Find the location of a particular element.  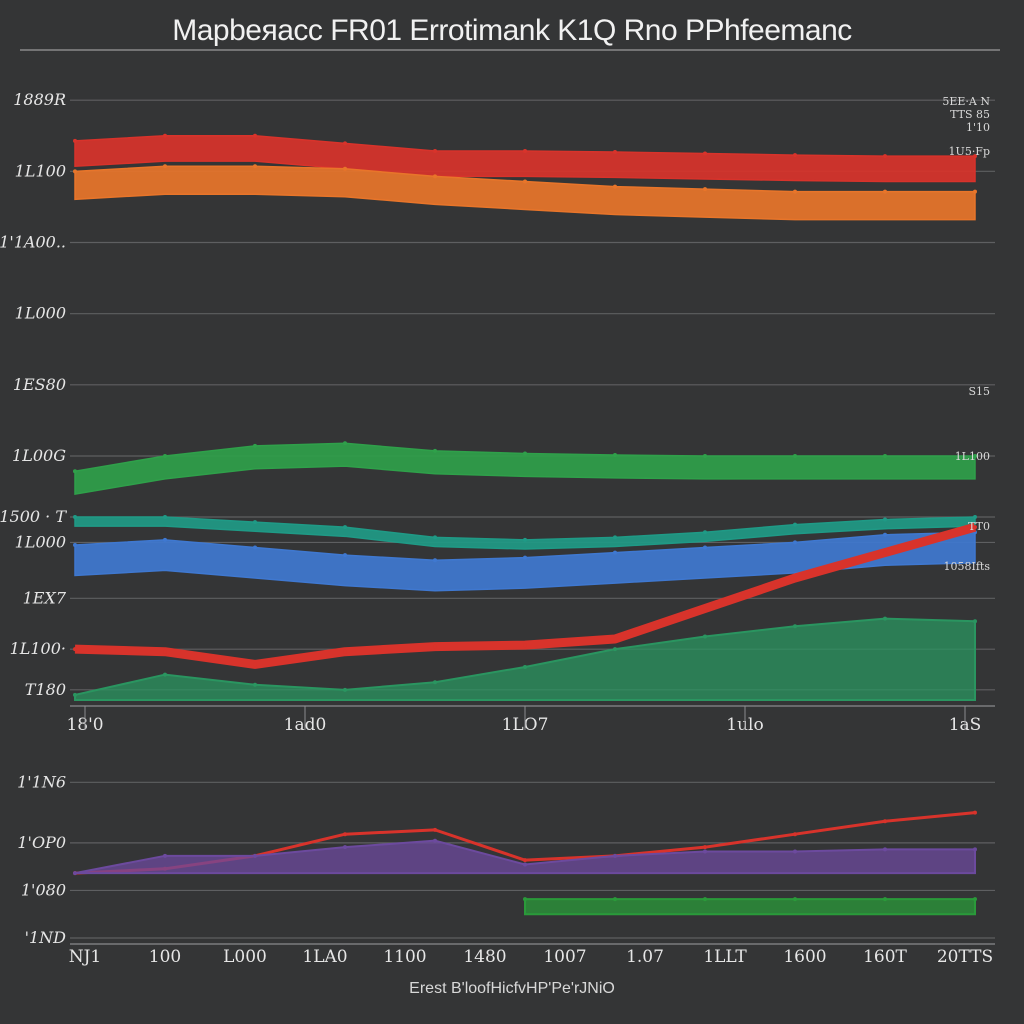

series-end-label: 1058Ifts is located at coordinates (967, 566).